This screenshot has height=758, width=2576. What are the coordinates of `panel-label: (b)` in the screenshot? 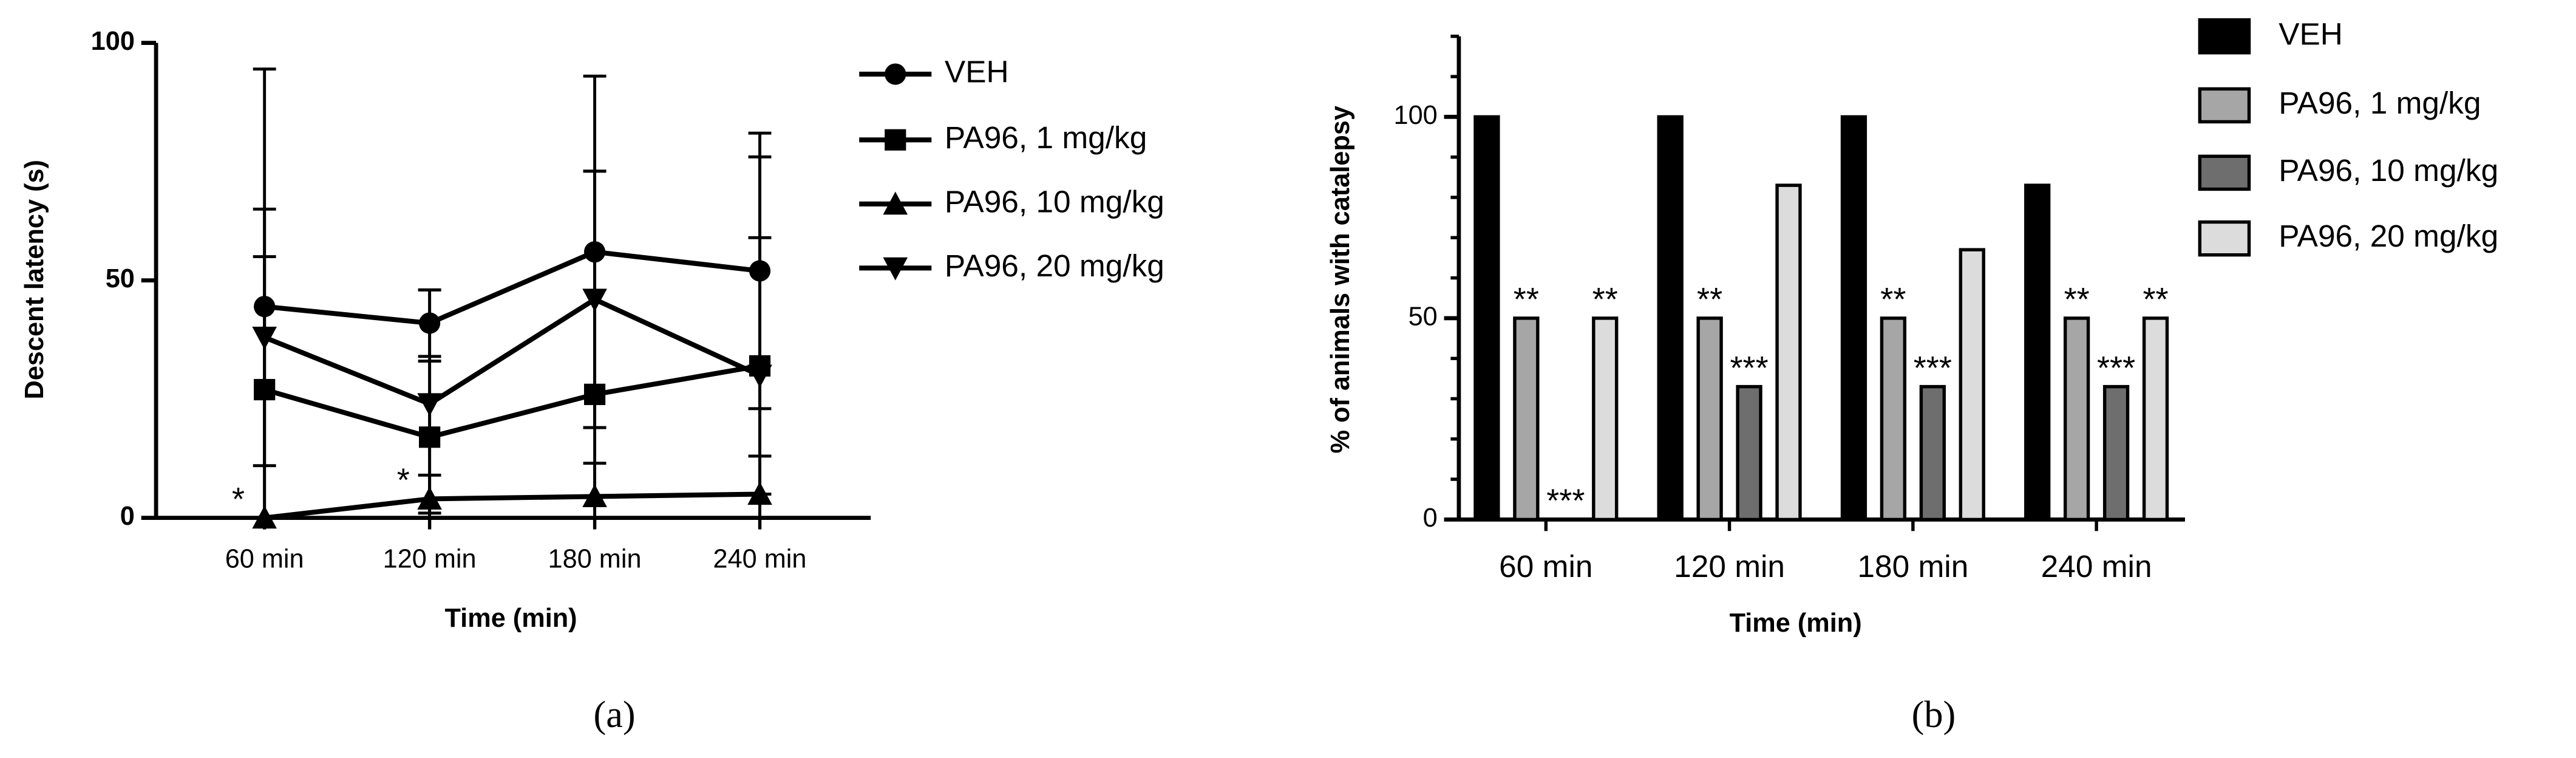 It's located at (1934, 715).